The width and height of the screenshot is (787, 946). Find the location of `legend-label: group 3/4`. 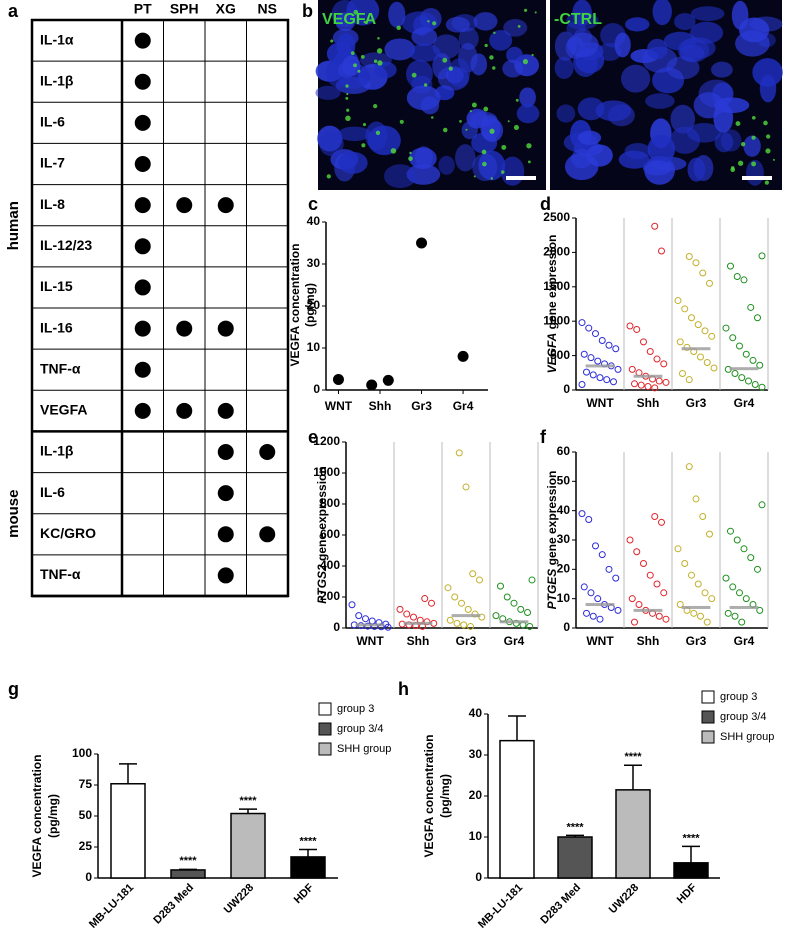

legend-label: group 3/4 is located at coordinates (360, 729).